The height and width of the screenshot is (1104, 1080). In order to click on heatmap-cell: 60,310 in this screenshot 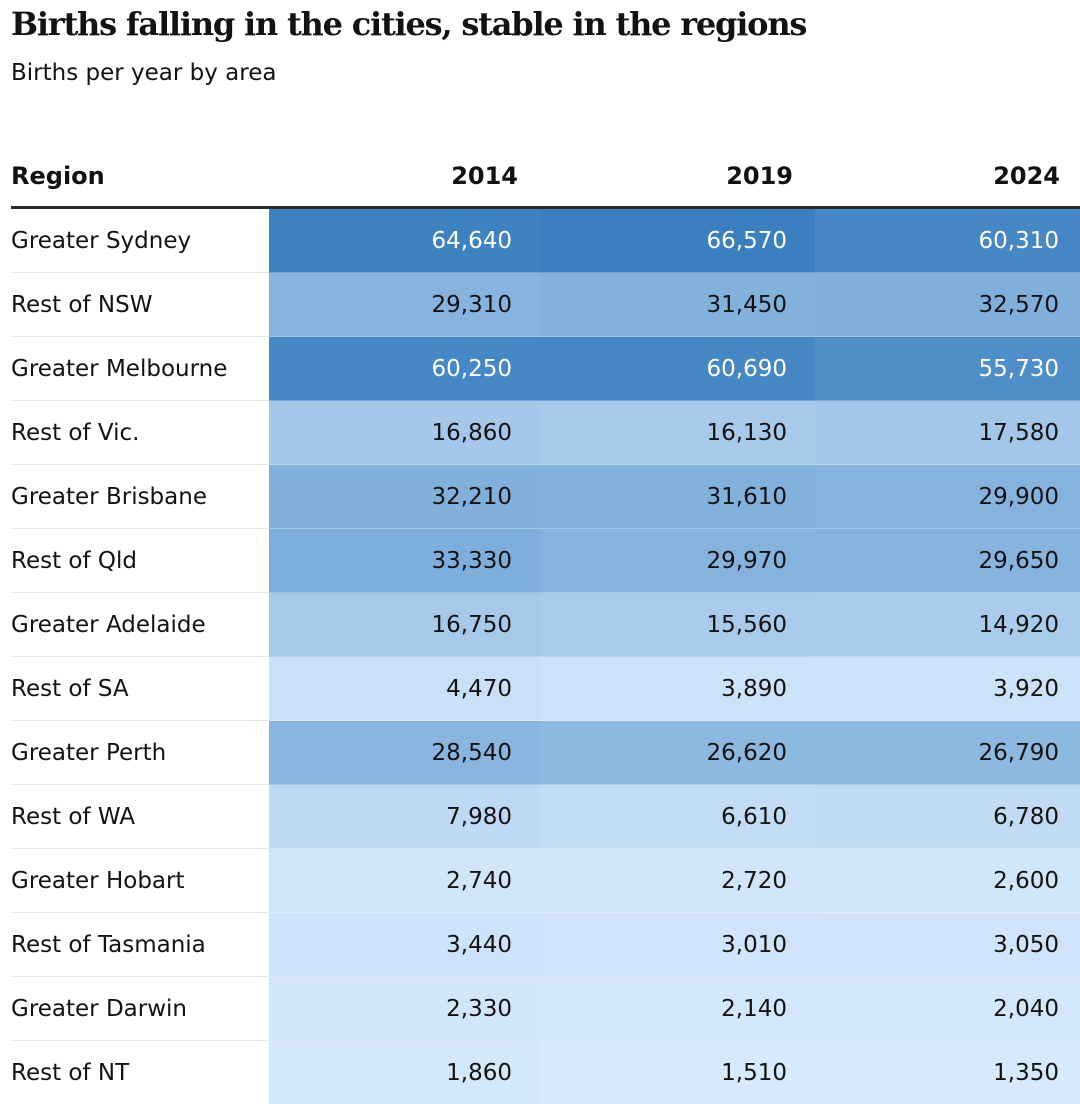, I will do `click(947, 240)`.